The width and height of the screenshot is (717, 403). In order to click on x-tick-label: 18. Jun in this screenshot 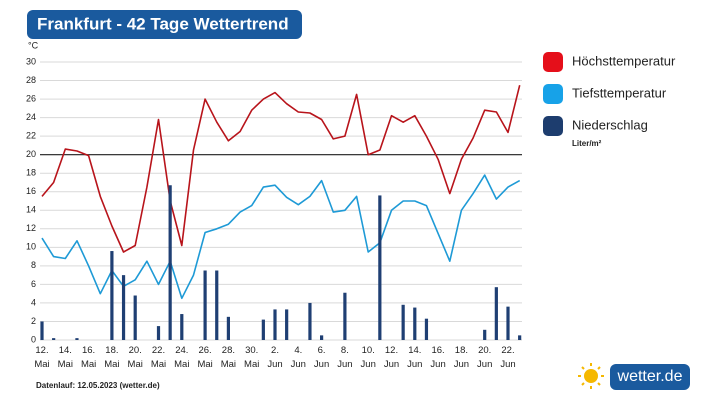, I will do `click(461, 357)`.